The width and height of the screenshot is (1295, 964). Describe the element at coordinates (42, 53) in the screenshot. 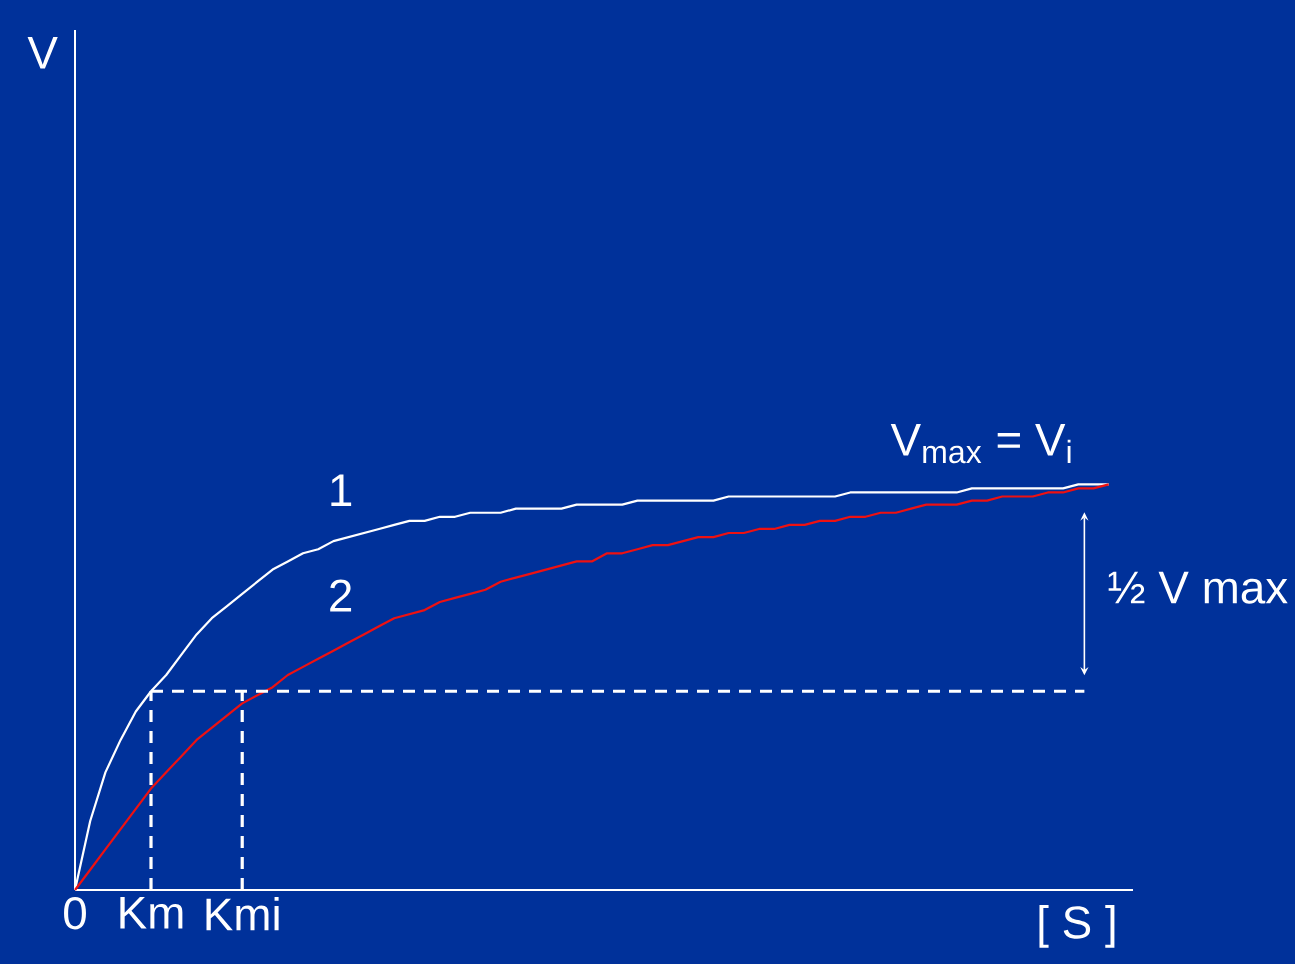

I see `text: V` at that location.